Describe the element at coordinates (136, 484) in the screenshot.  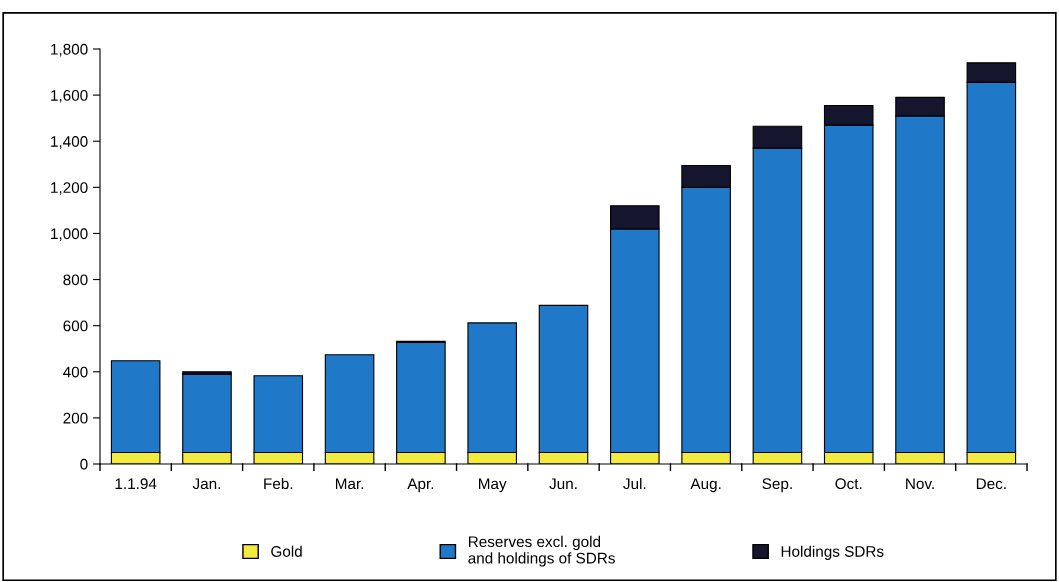
I see `x-tick-label: 1.1.94` at that location.